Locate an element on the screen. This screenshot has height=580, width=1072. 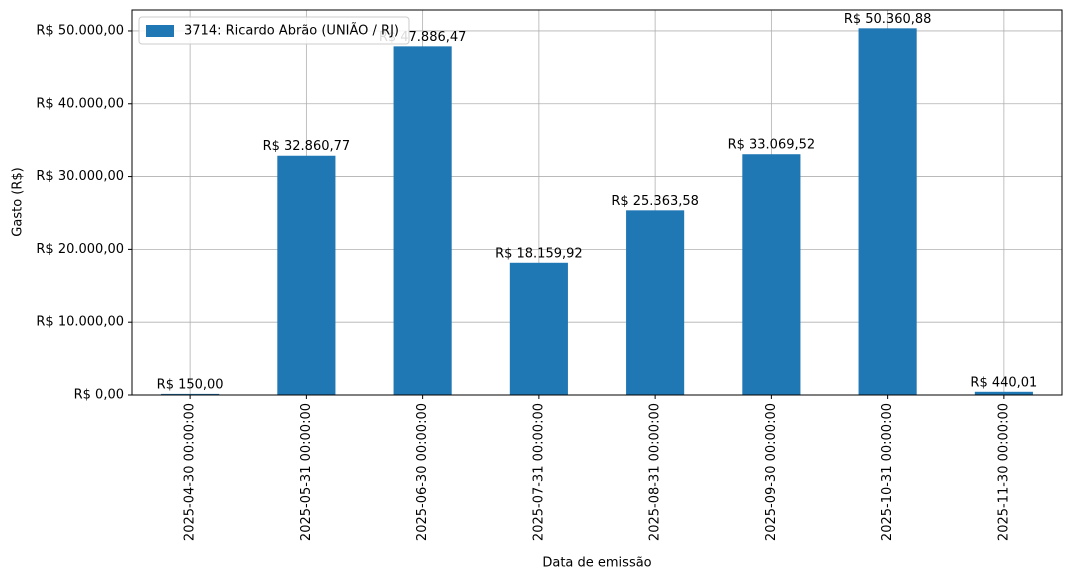
x-tick-label: 2025-06-30 00:00:00 is located at coordinates (422, 472).